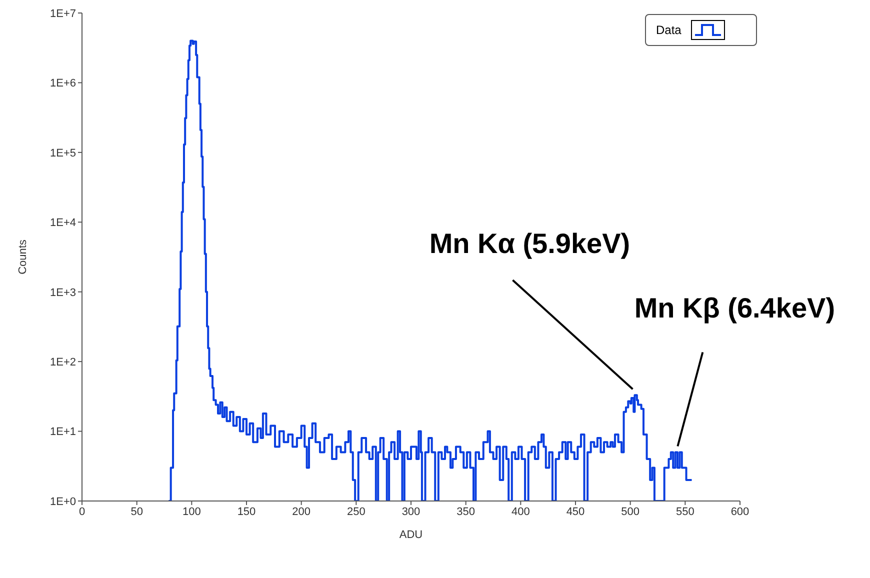 Image resolution: width=870 pixels, height=578 pixels. I want to click on y-tick-label: 1E+4, so click(63, 223).